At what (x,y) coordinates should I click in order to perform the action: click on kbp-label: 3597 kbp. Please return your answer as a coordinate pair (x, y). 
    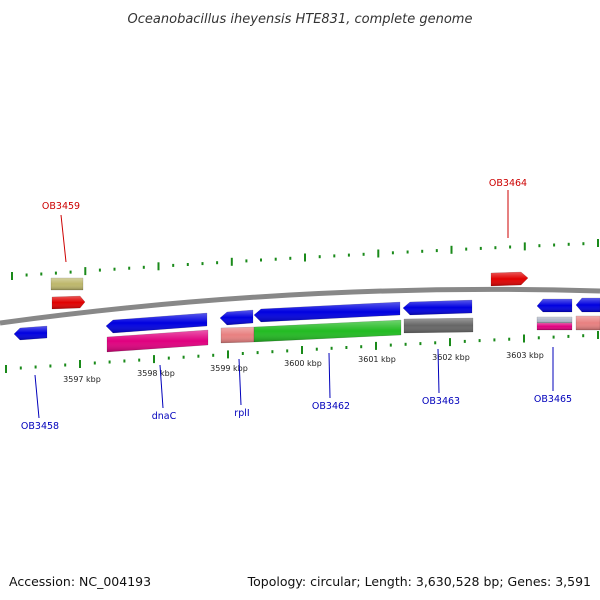
    Looking at the image, I should click on (82, 379).